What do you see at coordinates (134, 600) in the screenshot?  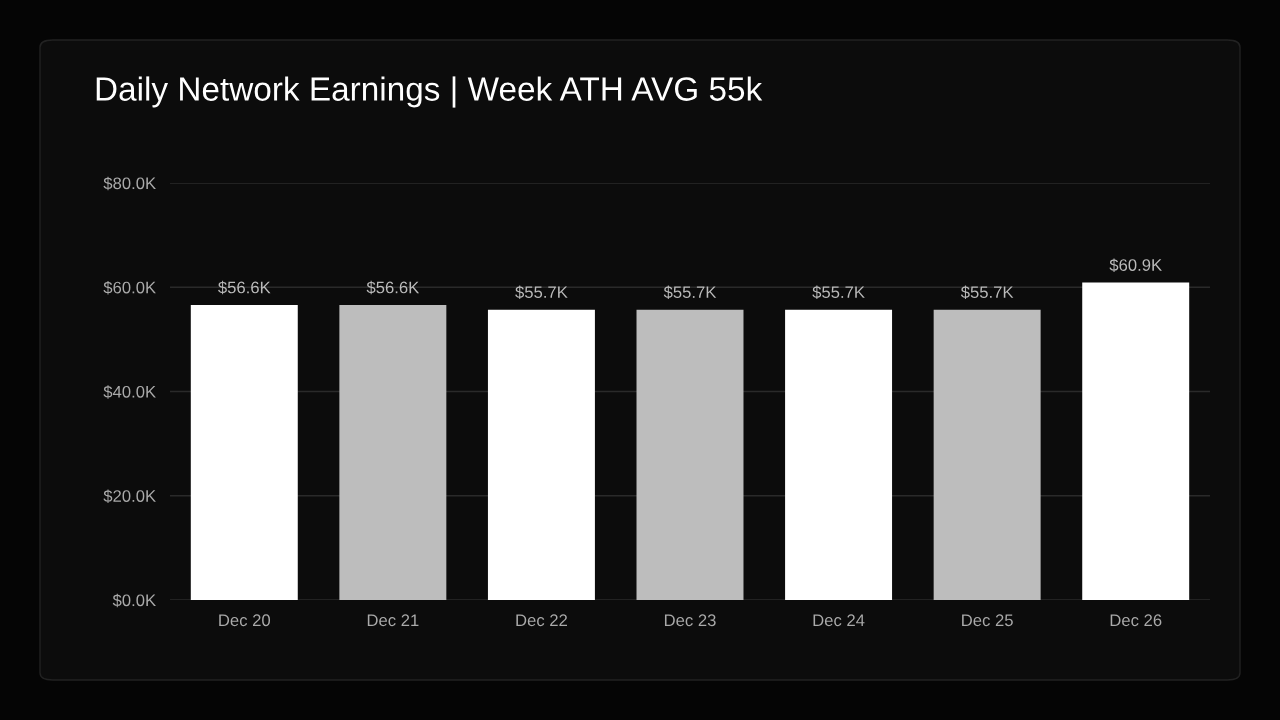 I see `y-tick-label: $0.0K` at bounding box center [134, 600].